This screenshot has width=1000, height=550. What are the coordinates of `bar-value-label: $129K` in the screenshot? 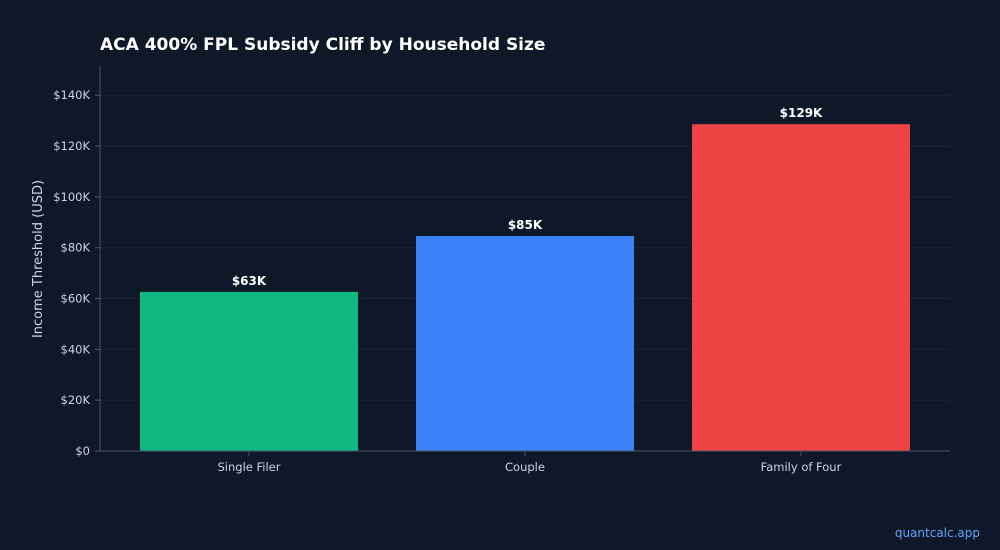 It's located at (801, 113).